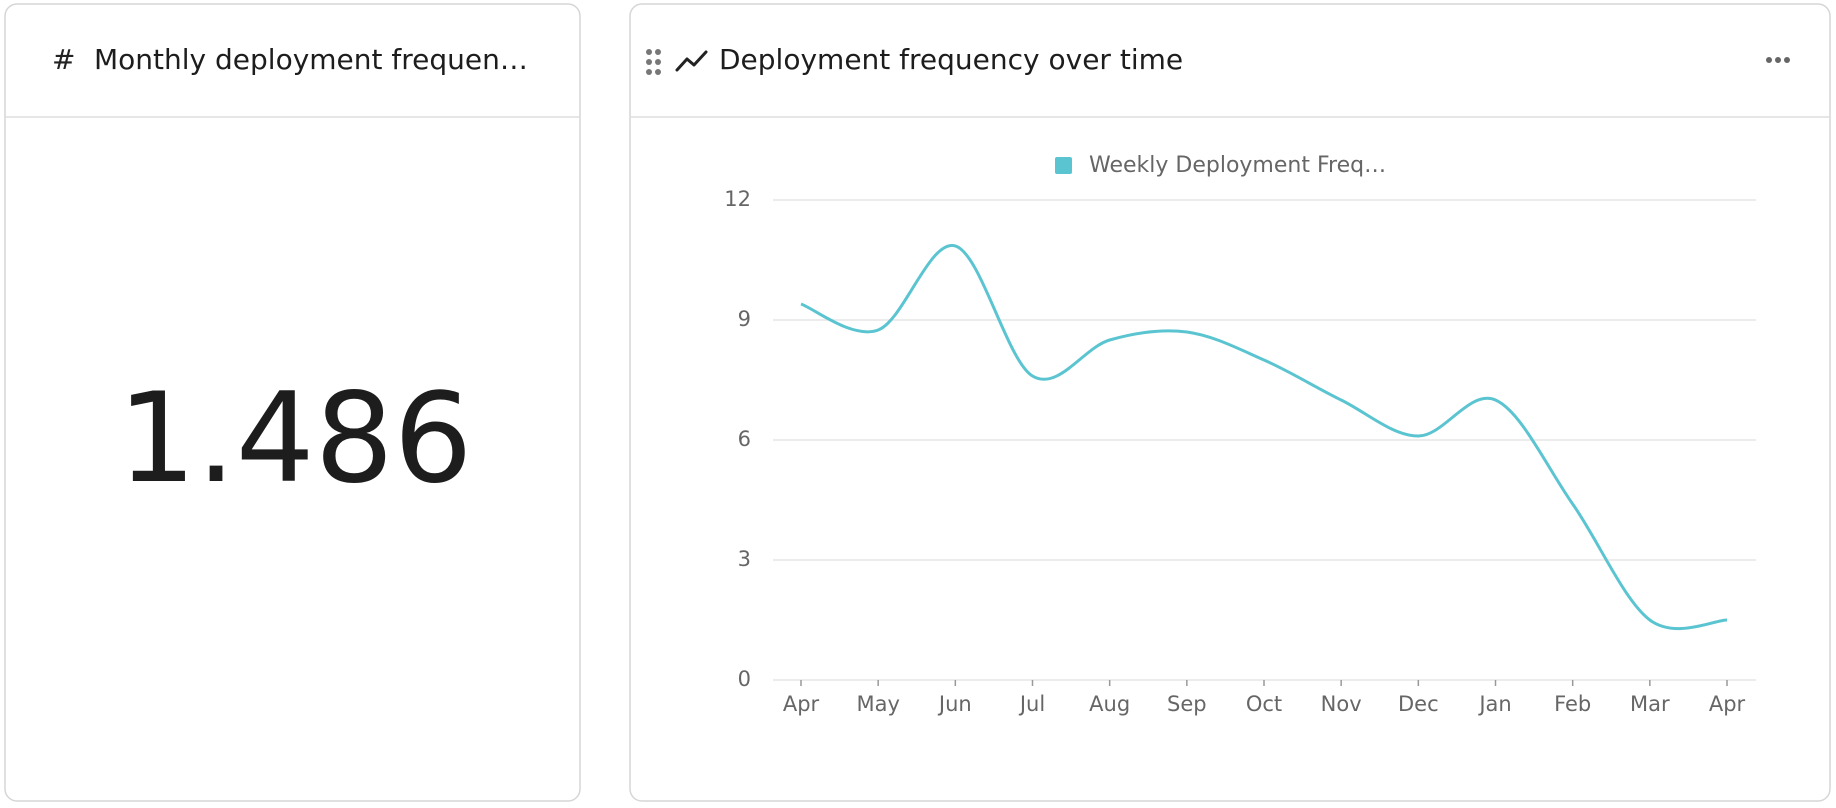 This screenshot has width=1836, height=808. What do you see at coordinates (877, 704) in the screenshot?
I see `x-tick-label: May` at bounding box center [877, 704].